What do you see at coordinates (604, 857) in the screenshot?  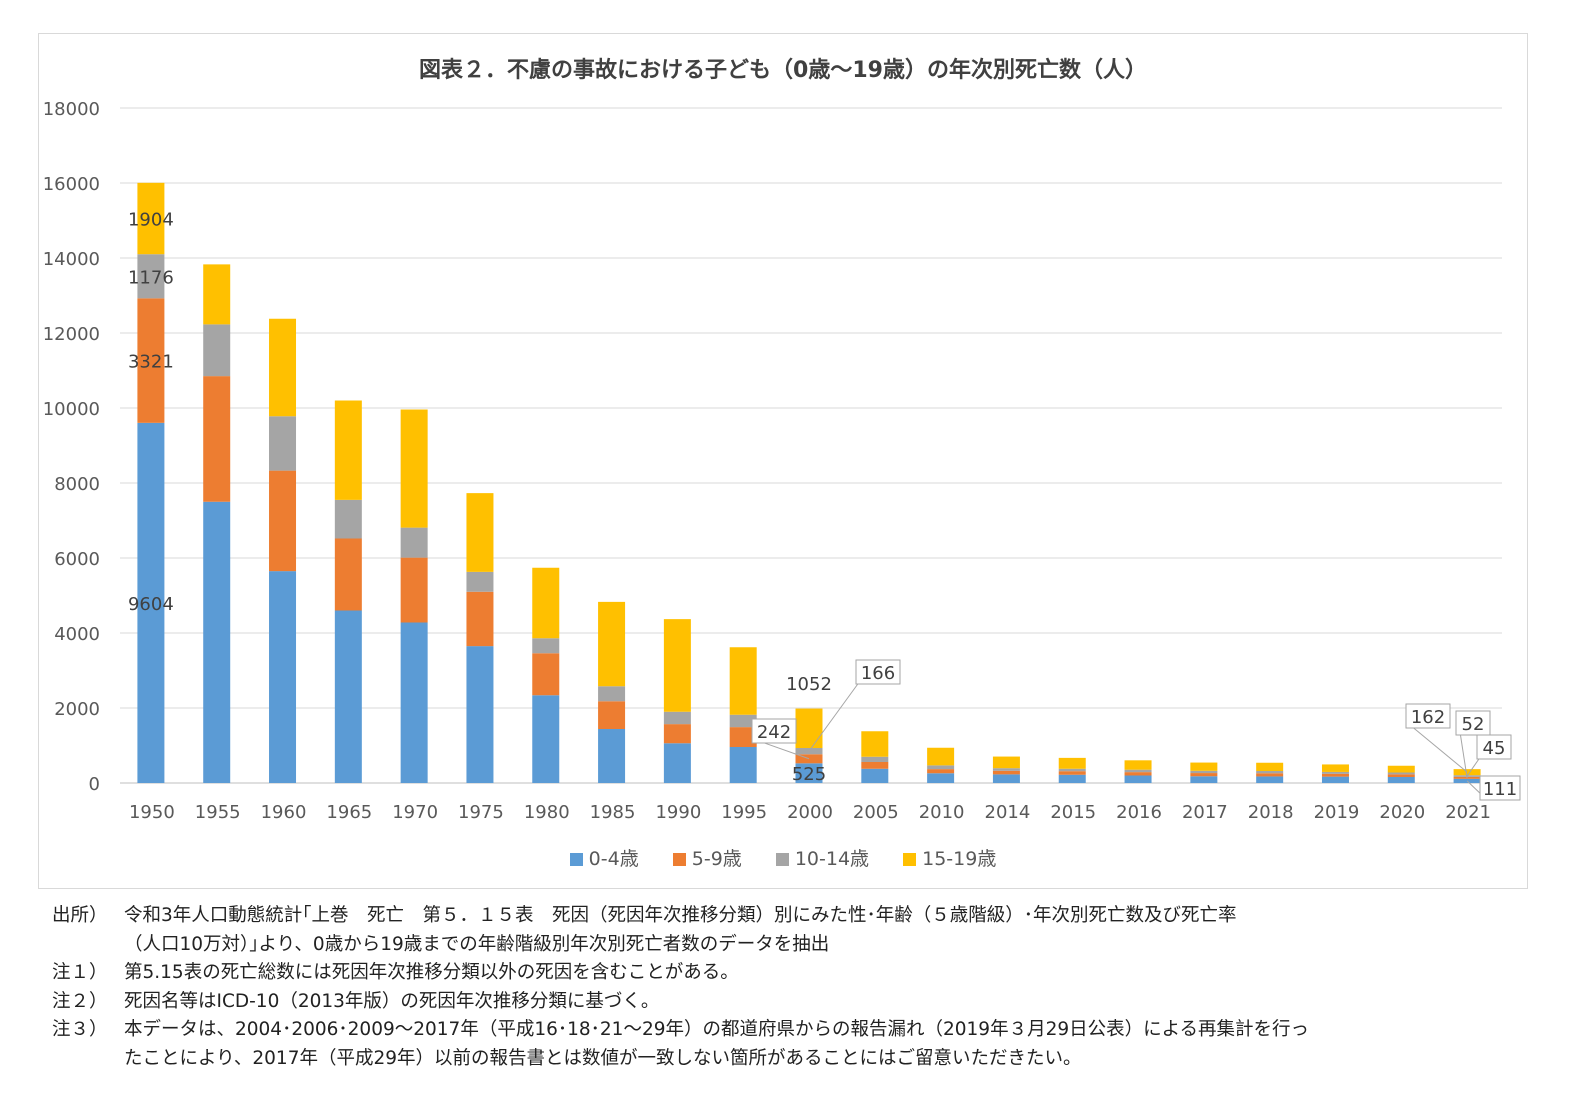 I see `legend-item-0-4: 0-4歳` at bounding box center [604, 857].